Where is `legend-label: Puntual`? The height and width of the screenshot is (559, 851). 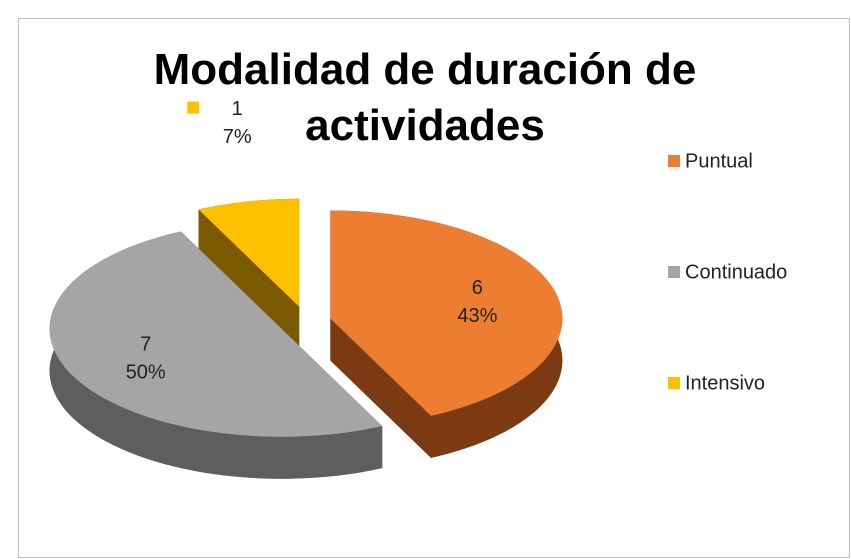
legend-label: Puntual is located at coordinates (719, 161).